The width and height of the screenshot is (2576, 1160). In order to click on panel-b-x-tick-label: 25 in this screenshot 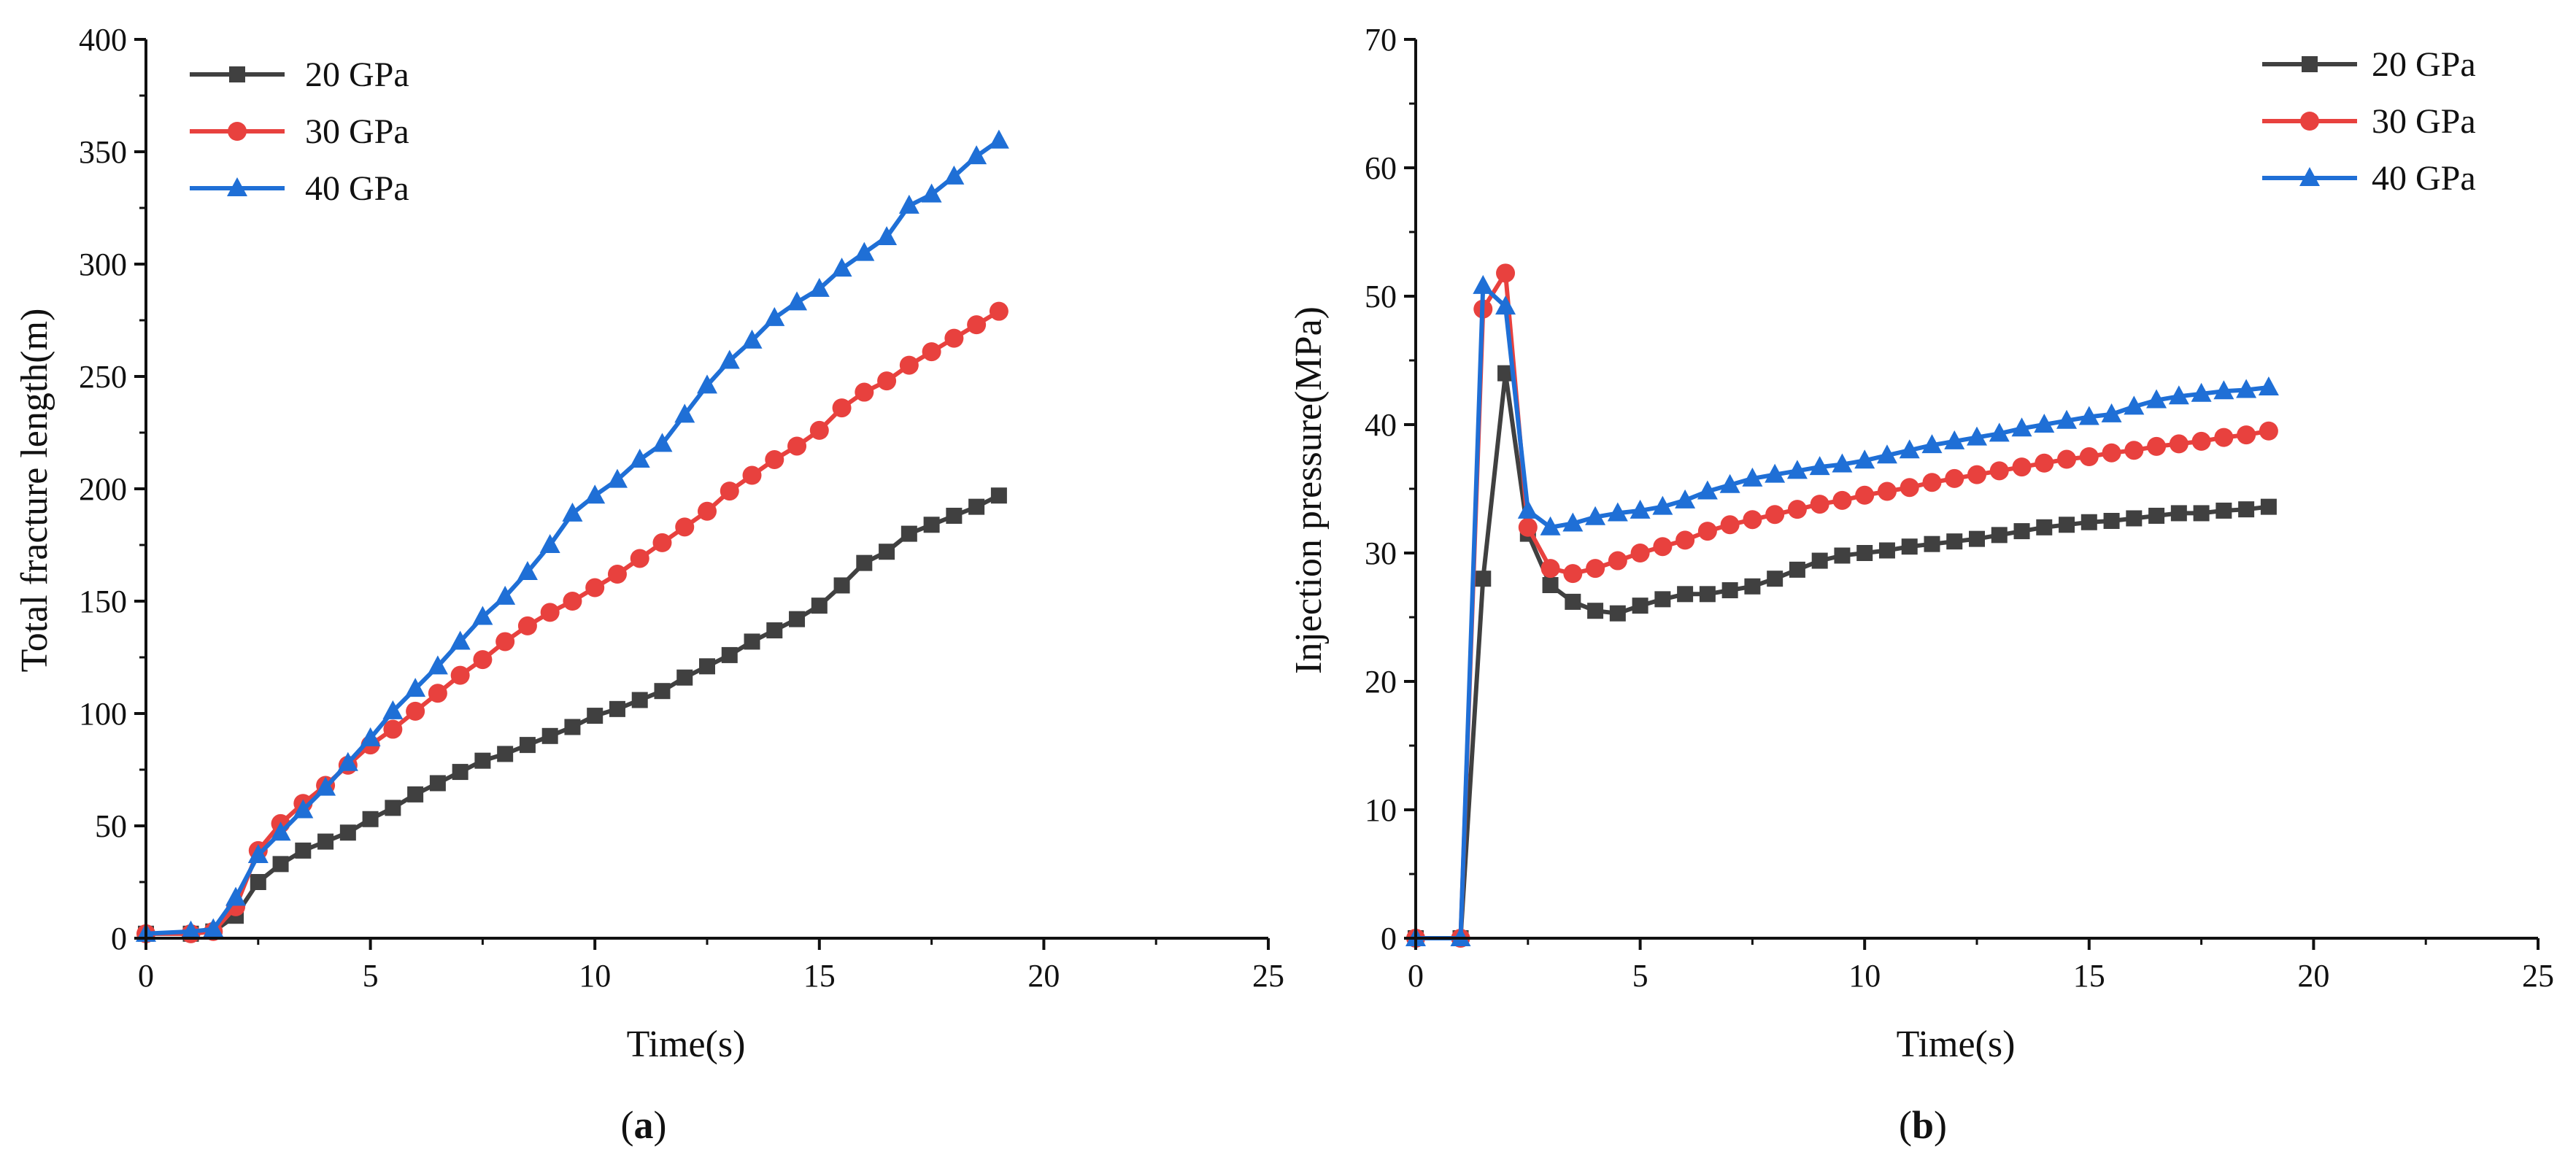, I will do `click(2538, 976)`.